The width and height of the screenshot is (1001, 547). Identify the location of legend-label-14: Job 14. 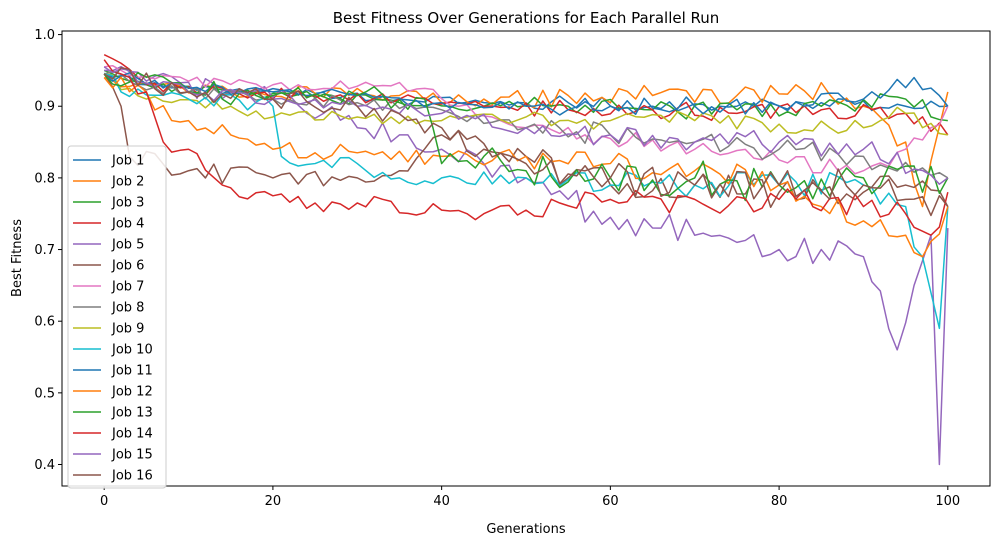
(132, 434).